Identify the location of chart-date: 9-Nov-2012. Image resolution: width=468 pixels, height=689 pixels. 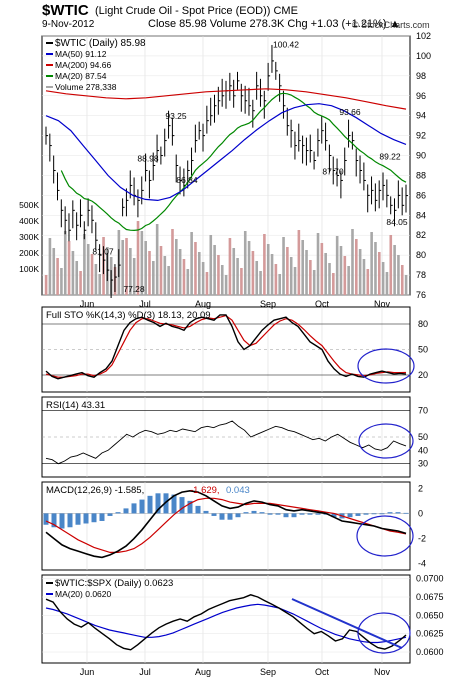
(68, 24).